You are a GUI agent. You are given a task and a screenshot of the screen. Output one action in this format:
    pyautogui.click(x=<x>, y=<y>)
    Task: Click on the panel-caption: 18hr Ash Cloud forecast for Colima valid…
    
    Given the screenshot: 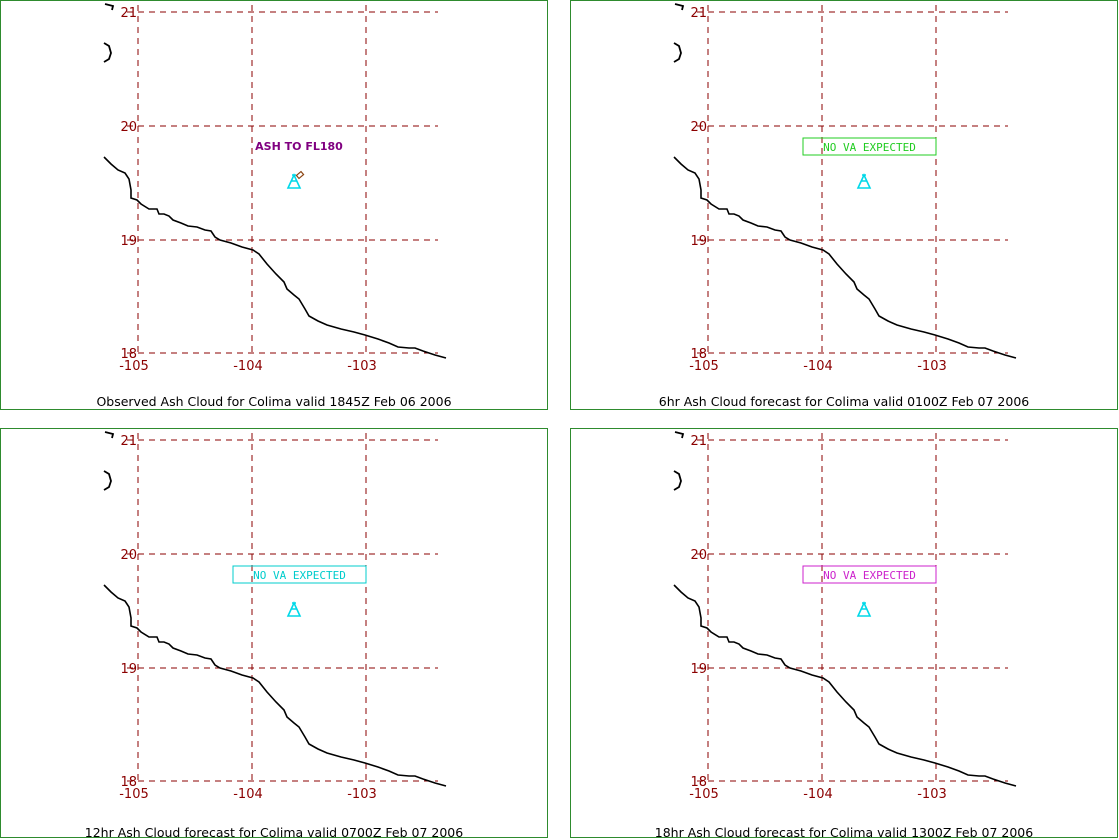 What is the action you would take?
    pyautogui.click(x=844, y=832)
    